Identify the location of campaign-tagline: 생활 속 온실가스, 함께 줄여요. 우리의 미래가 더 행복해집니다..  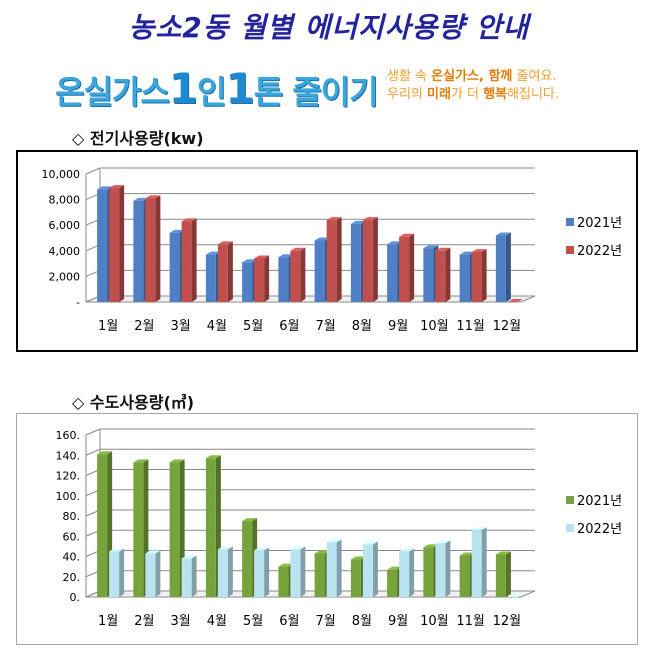
(473, 86).